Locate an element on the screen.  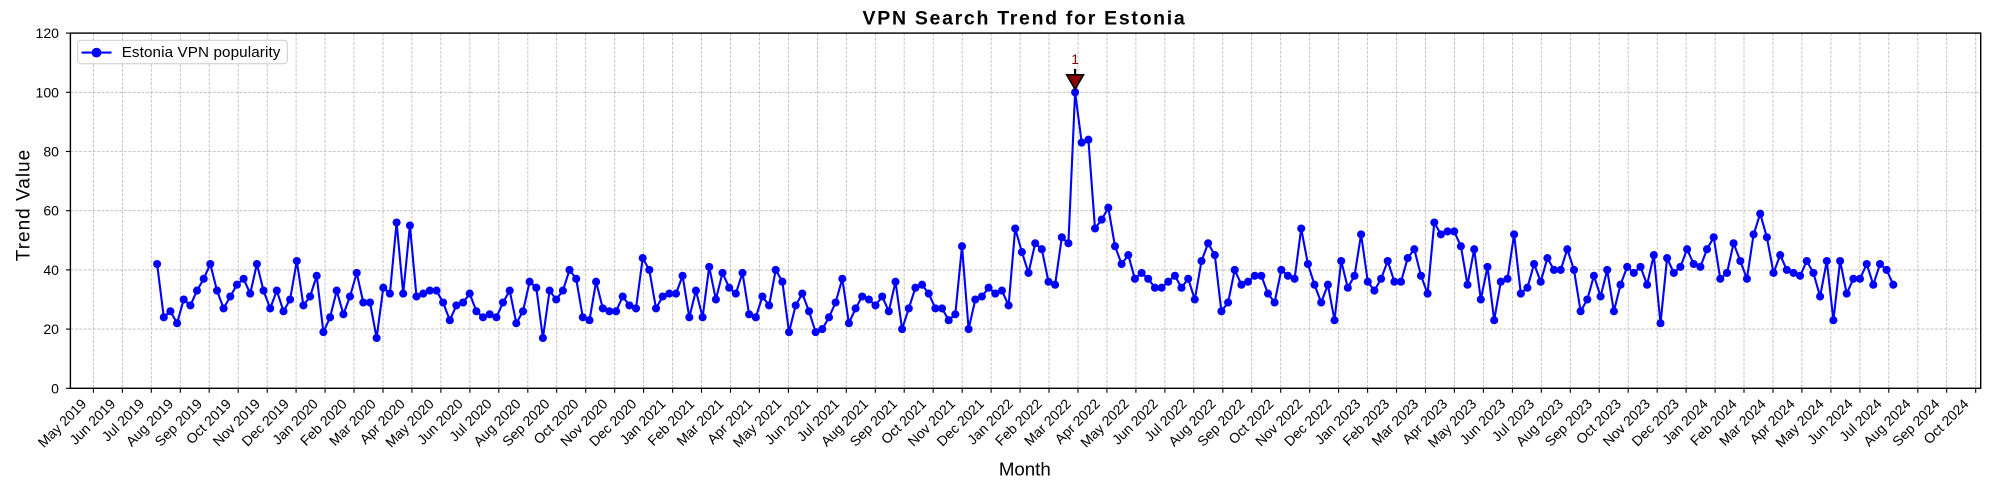
svg-text: VPN Search Trend for Estonia is located at coordinates (1025, 19).